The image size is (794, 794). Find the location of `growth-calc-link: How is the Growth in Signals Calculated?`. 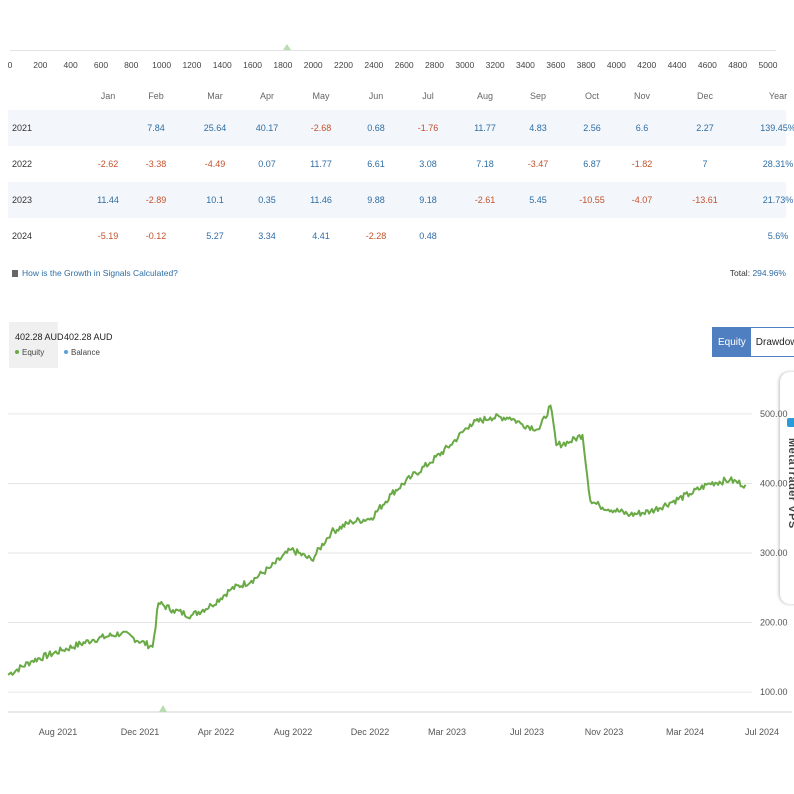

growth-calc-link: How is the Growth in Signals Calculated? is located at coordinates (95, 273).